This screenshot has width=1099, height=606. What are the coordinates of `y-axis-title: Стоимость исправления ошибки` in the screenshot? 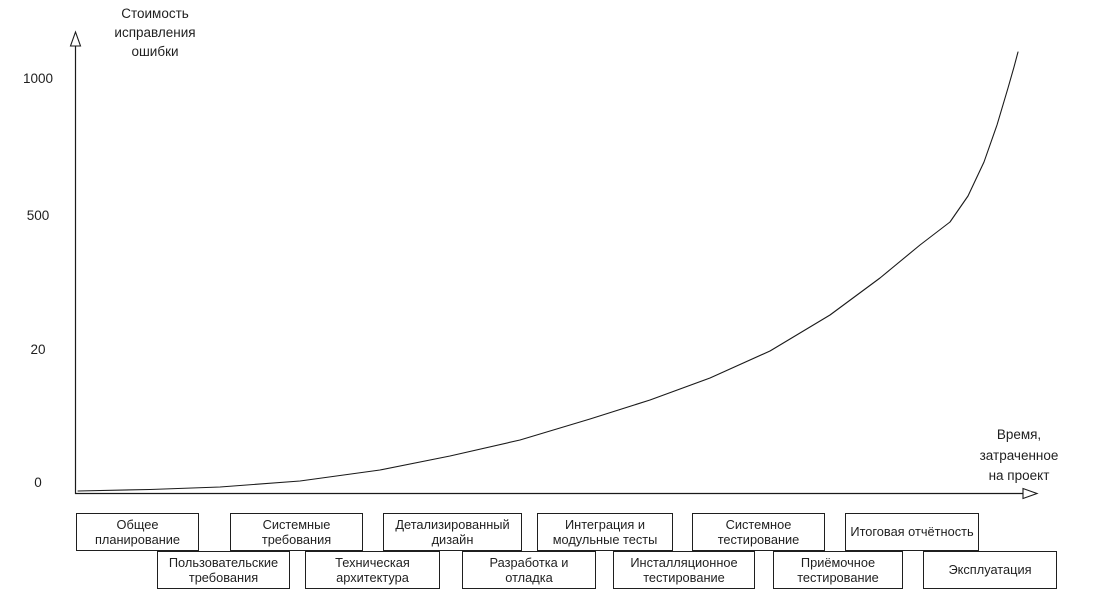 It's located at (155, 32).